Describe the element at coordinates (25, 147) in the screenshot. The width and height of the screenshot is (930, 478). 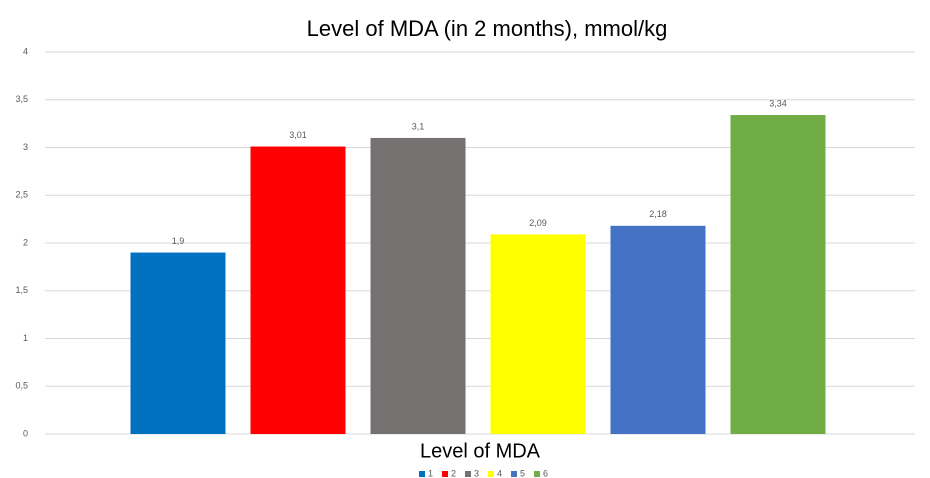
I see `y-tick-label: 3` at that location.